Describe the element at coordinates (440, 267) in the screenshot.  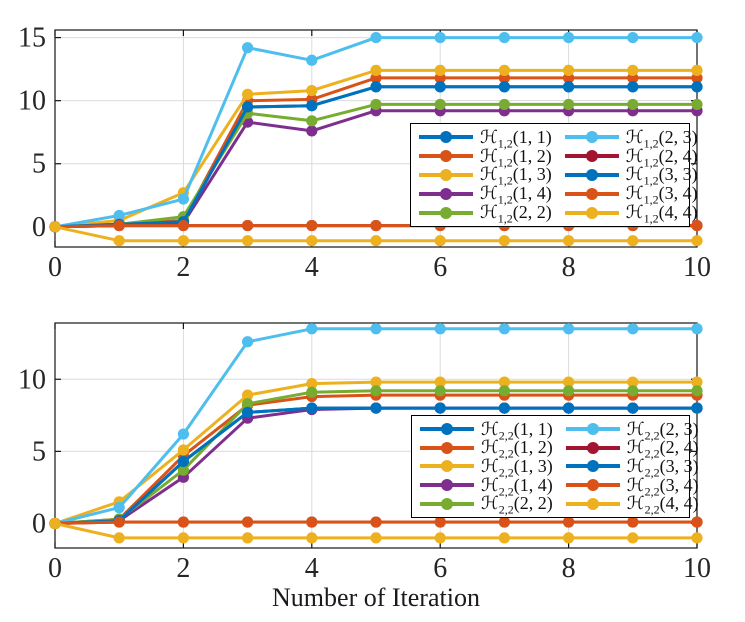
I see `x-tick-label: 6` at that location.